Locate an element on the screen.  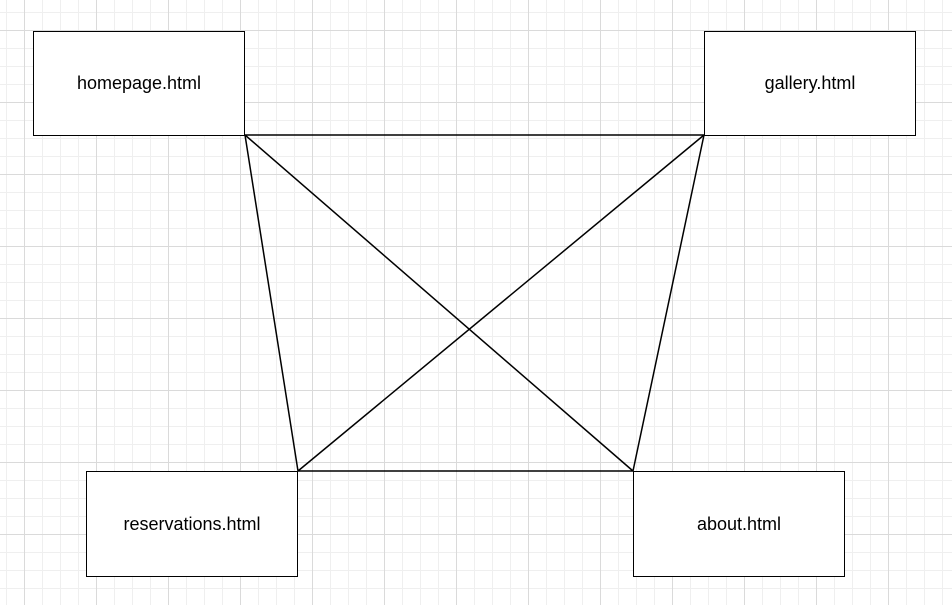
node-label-gallery: gallery.html is located at coordinates (810, 83).